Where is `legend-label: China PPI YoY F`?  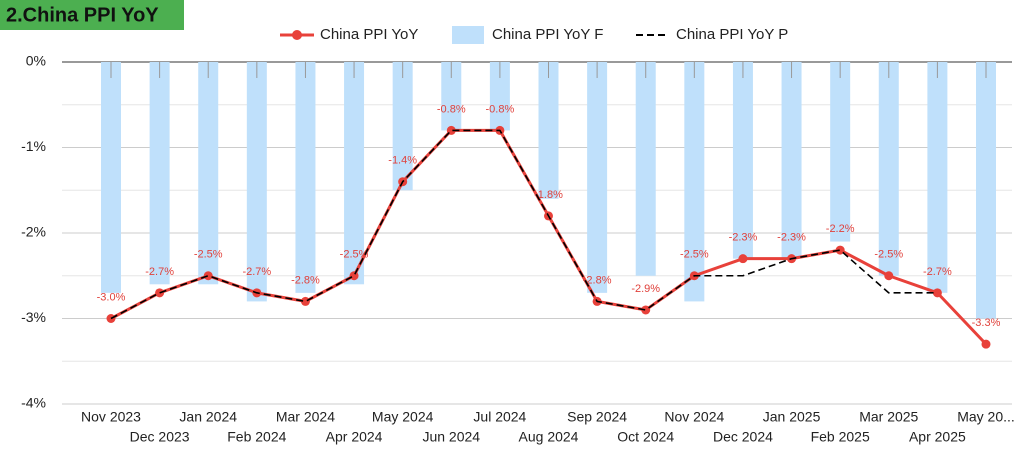
legend-label: China PPI YoY F is located at coordinates (547, 34).